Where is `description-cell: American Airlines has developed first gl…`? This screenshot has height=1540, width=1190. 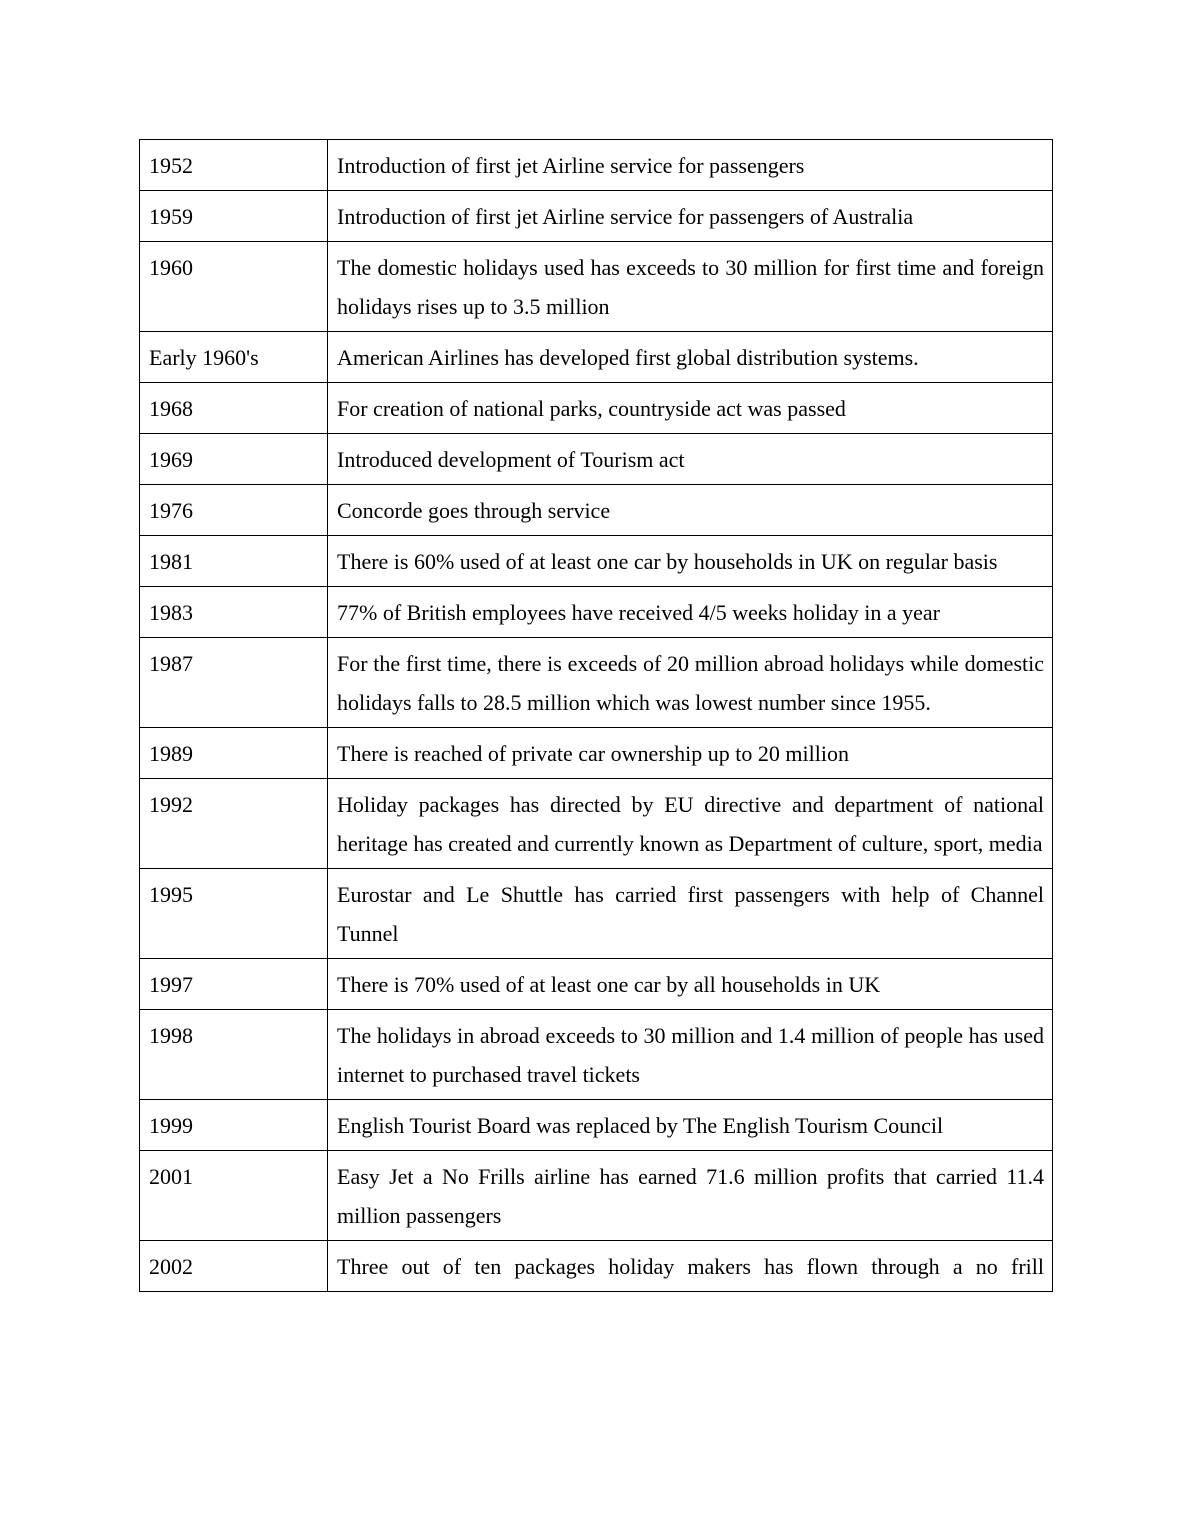 description-cell: American Airlines has developed first gl… is located at coordinates (690, 357).